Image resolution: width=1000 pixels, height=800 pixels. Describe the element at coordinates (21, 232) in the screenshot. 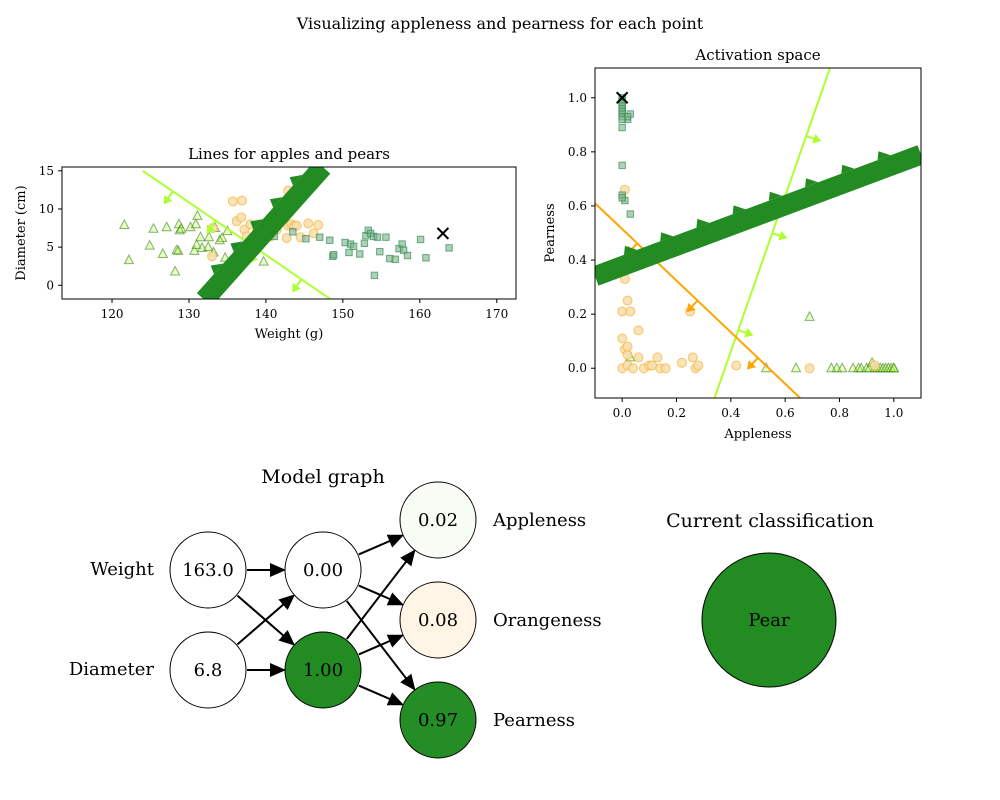

I see `left-y-axis-label: Diameter (cm)` at that location.